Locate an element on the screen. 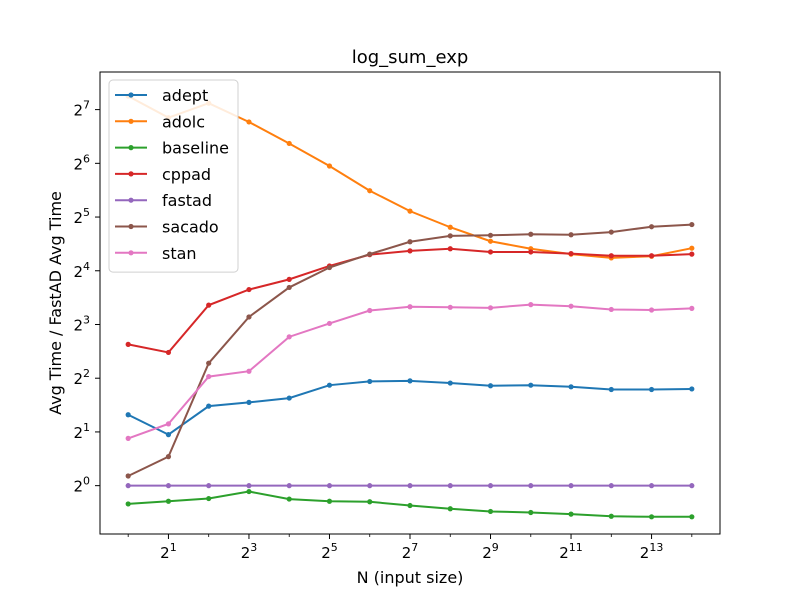 Image resolution: width=800 pixels, height=600 pixels. x-tick-label: 25 is located at coordinates (329, 551).